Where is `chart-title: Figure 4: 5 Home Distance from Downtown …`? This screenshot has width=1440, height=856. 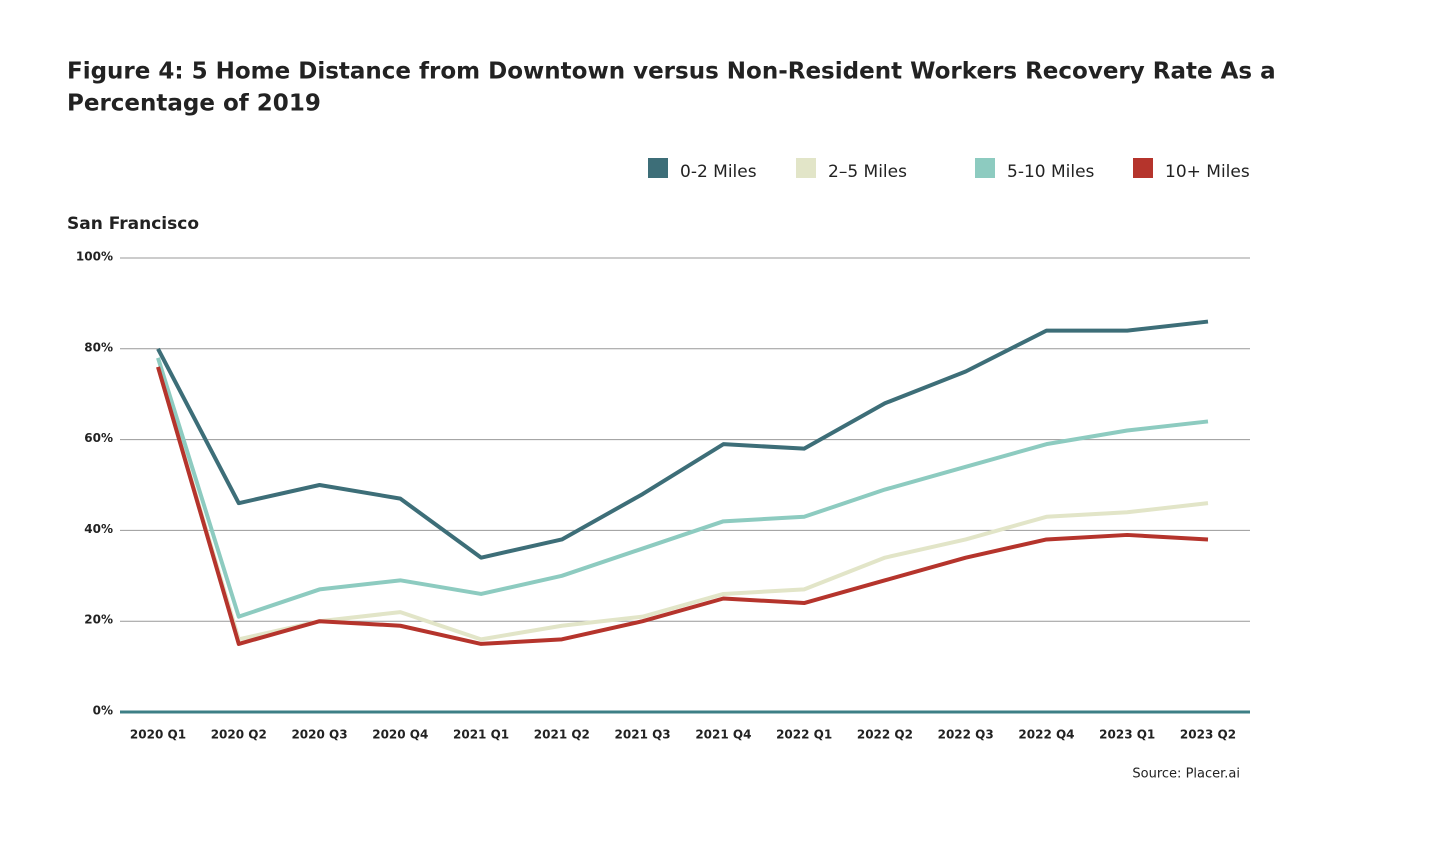
chart-title: Figure 4: 5 Home Distance from Downtown … is located at coordinates (671, 72).